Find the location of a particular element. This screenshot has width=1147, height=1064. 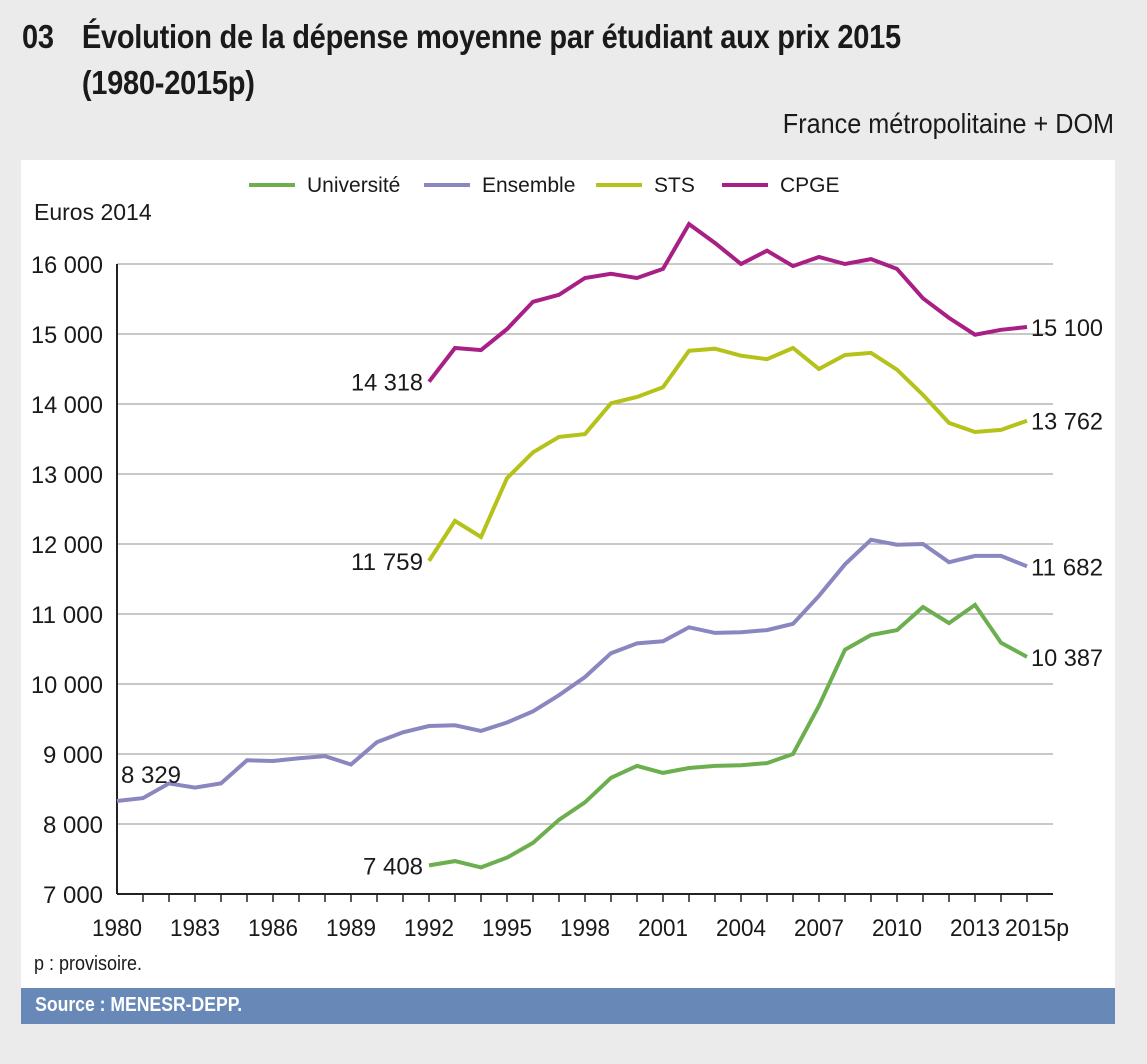

series-line-cpge is located at coordinates (727, 302).